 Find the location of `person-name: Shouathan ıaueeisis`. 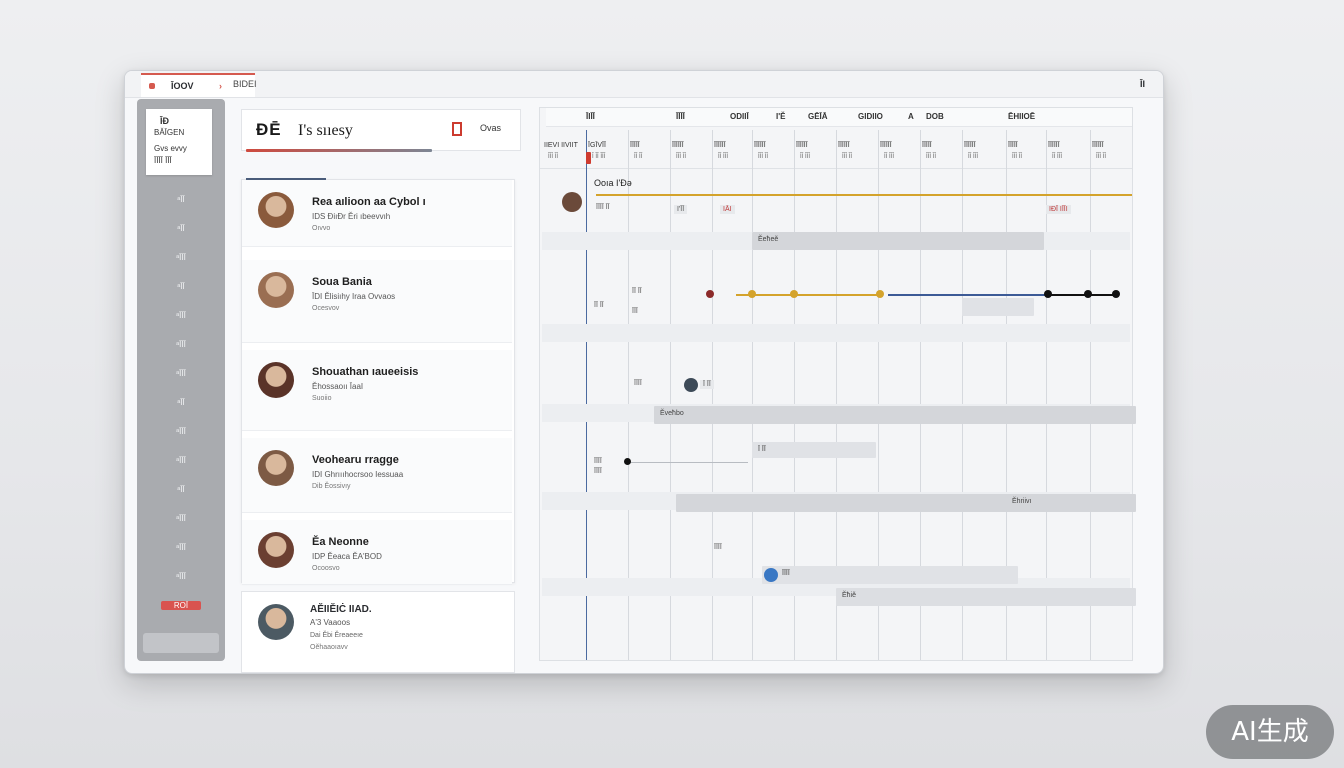

person-name: Shouathan ıaueeisis is located at coordinates (365, 372).